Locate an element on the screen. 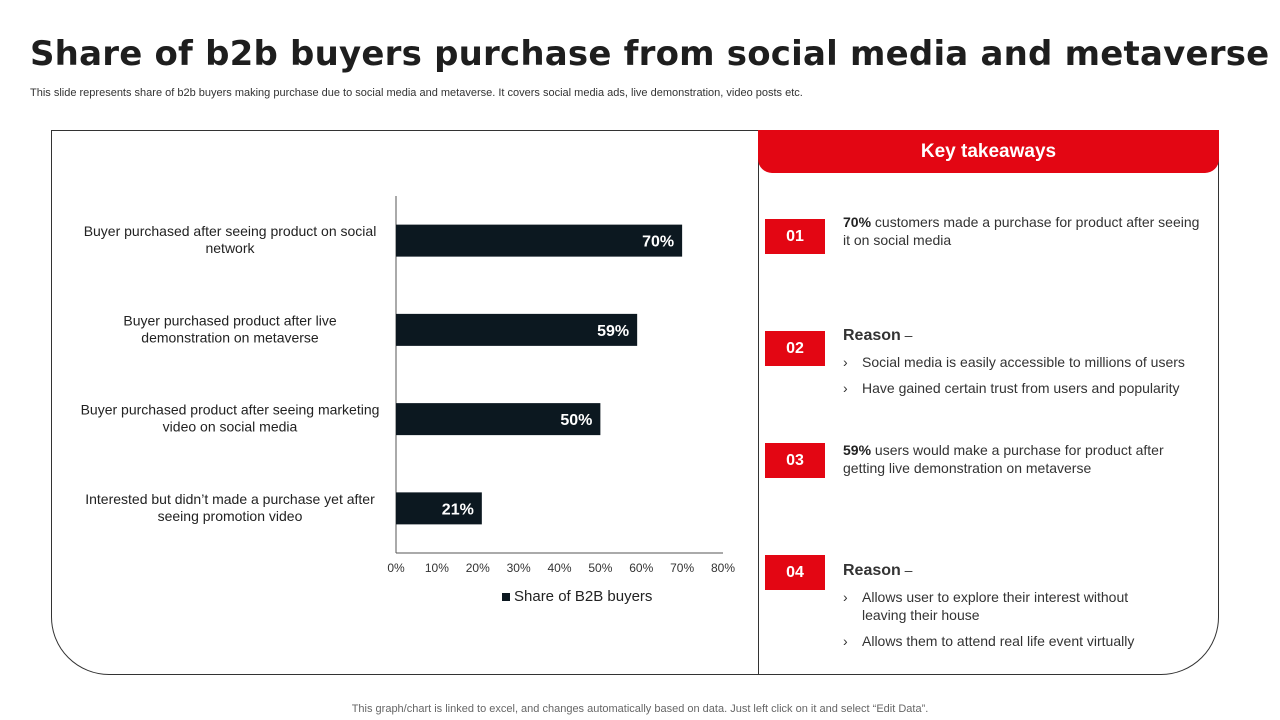 Image resolution: width=1280 pixels, height=720 pixels. category-label-line: network is located at coordinates (230, 248).